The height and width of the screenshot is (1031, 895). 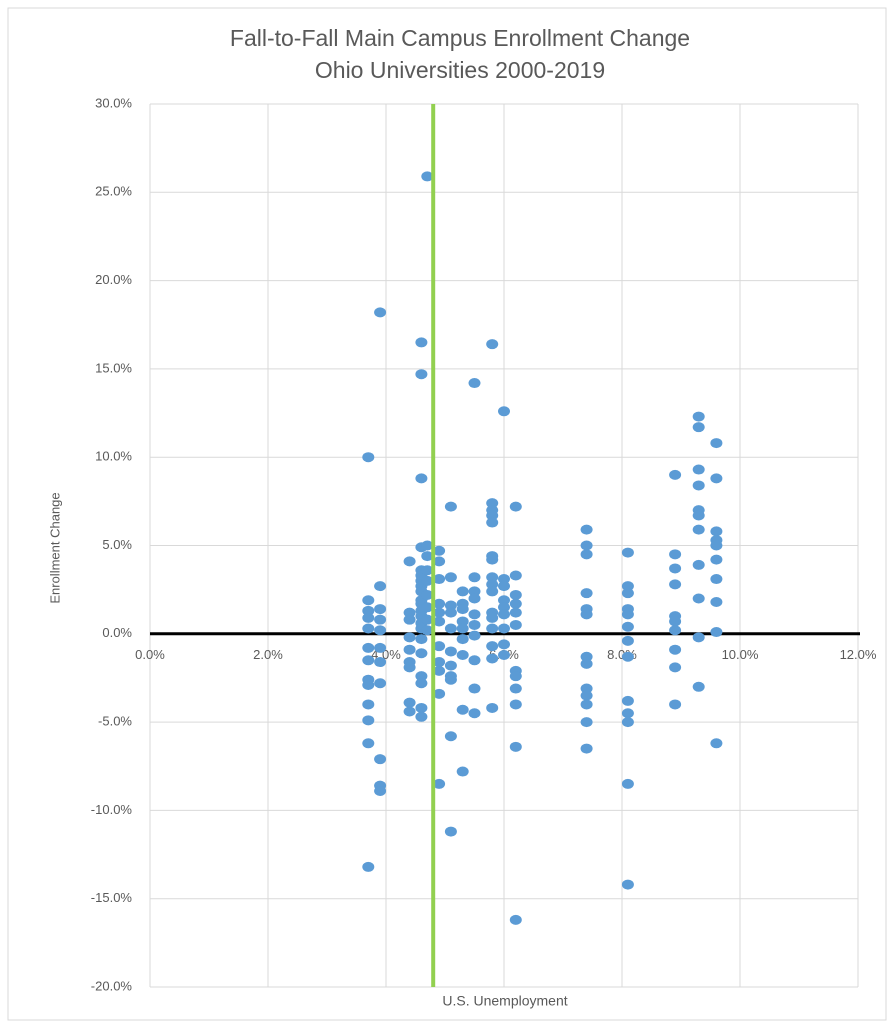 I want to click on y-tick-label: 5.0%, so click(x=117, y=544).